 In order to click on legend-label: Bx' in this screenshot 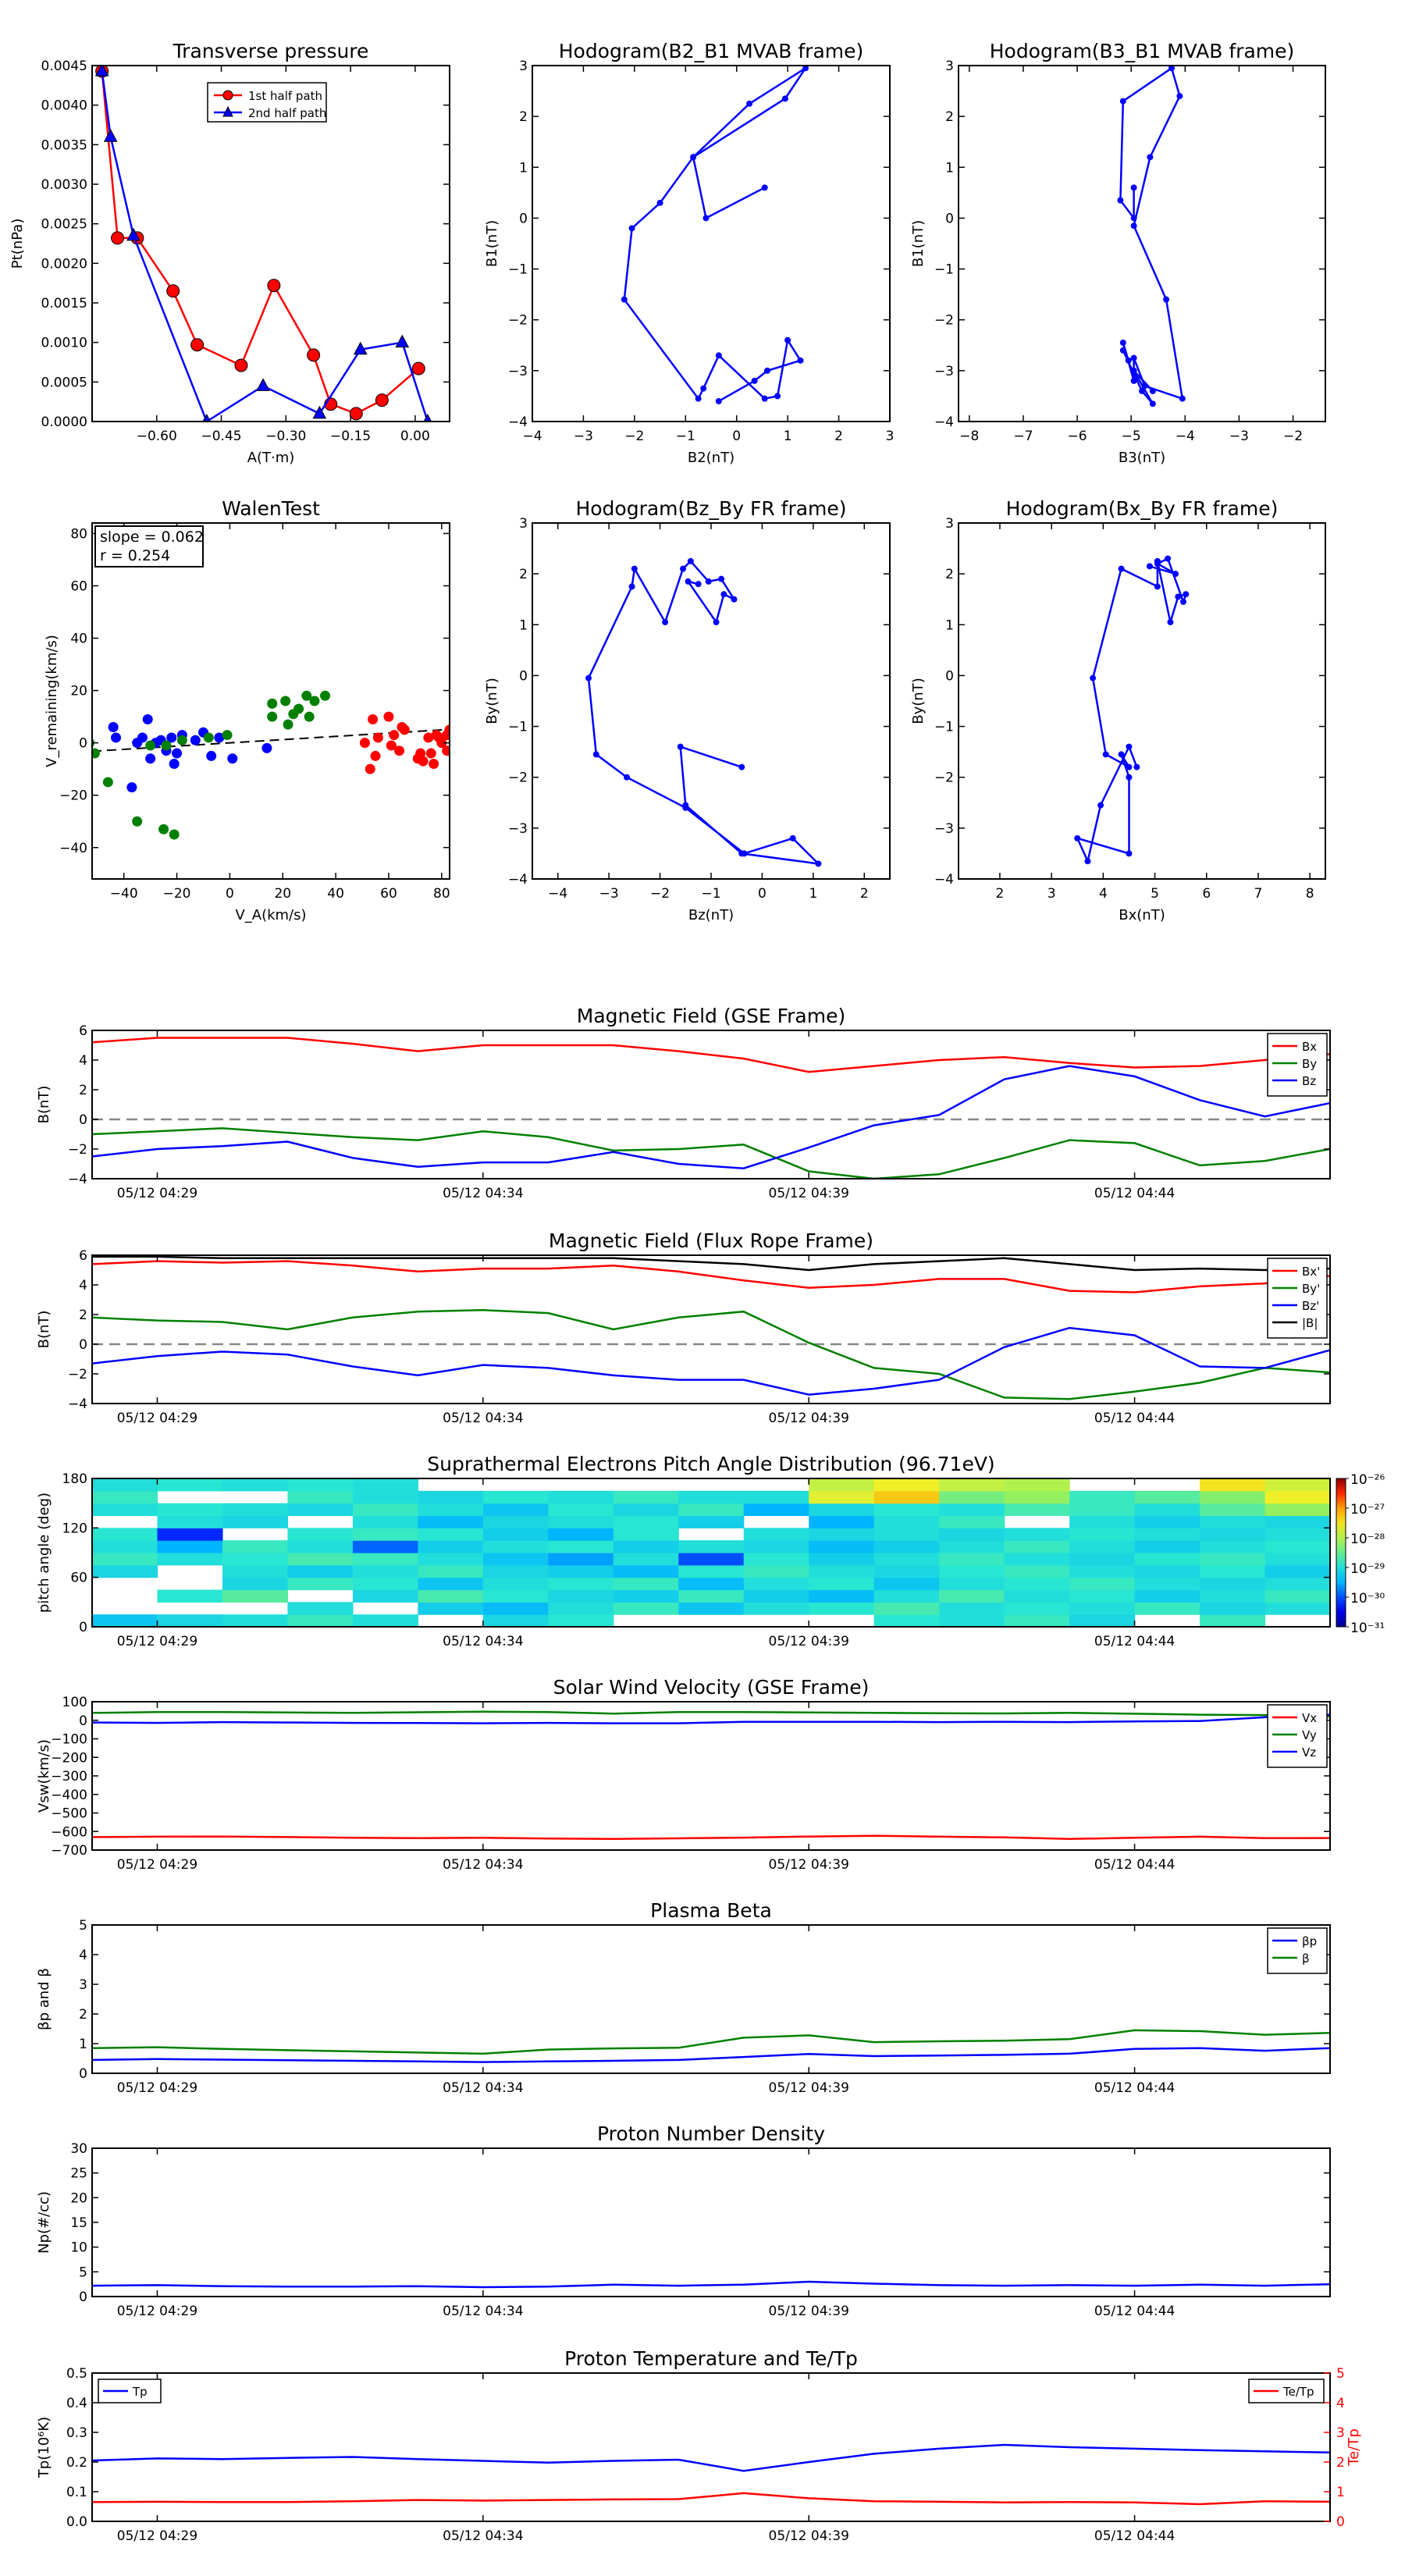, I will do `click(1311, 1272)`.